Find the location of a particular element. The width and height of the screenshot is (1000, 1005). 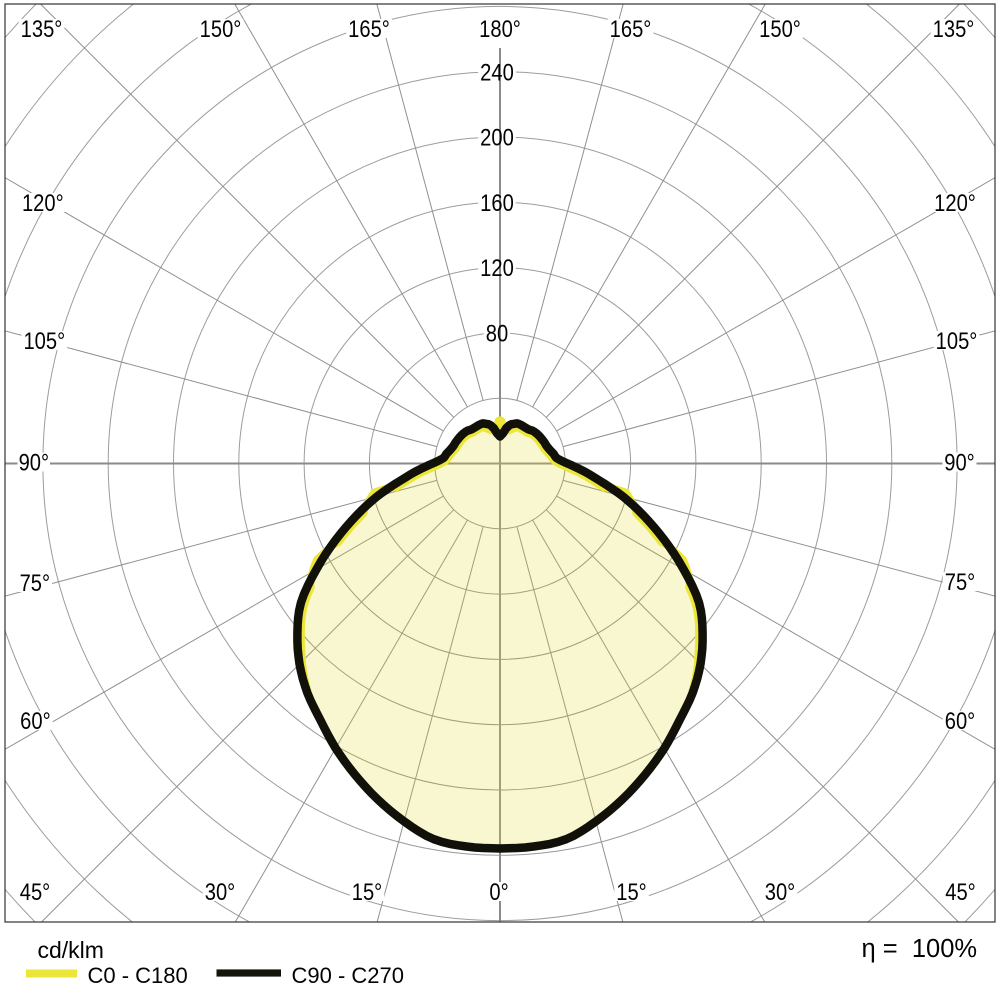

svg-text: η = 100% is located at coordinates (920, 949).